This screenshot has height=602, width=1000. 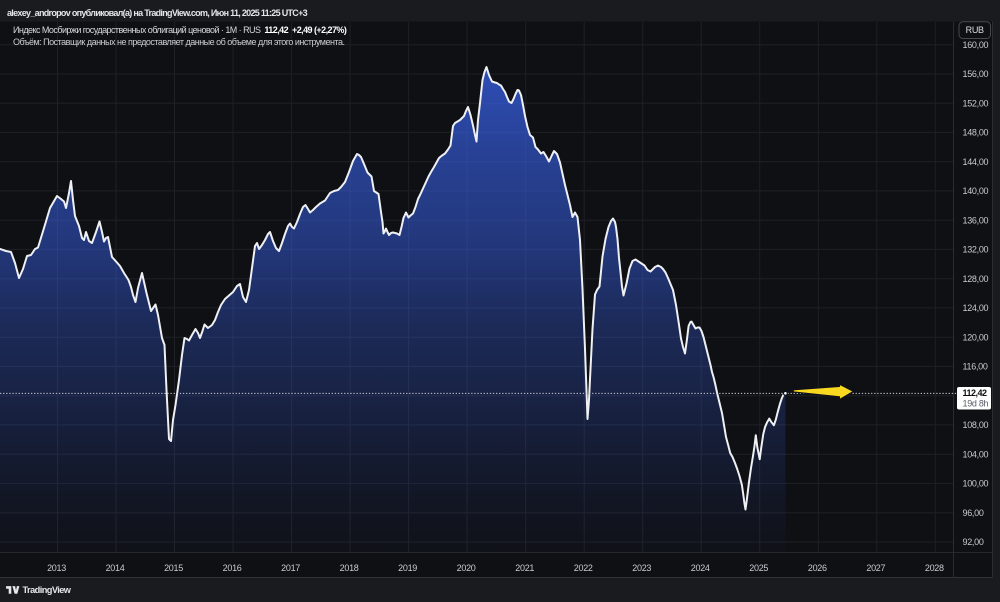 I want to click on svg-text: 2027, so click(x=875, y=568).